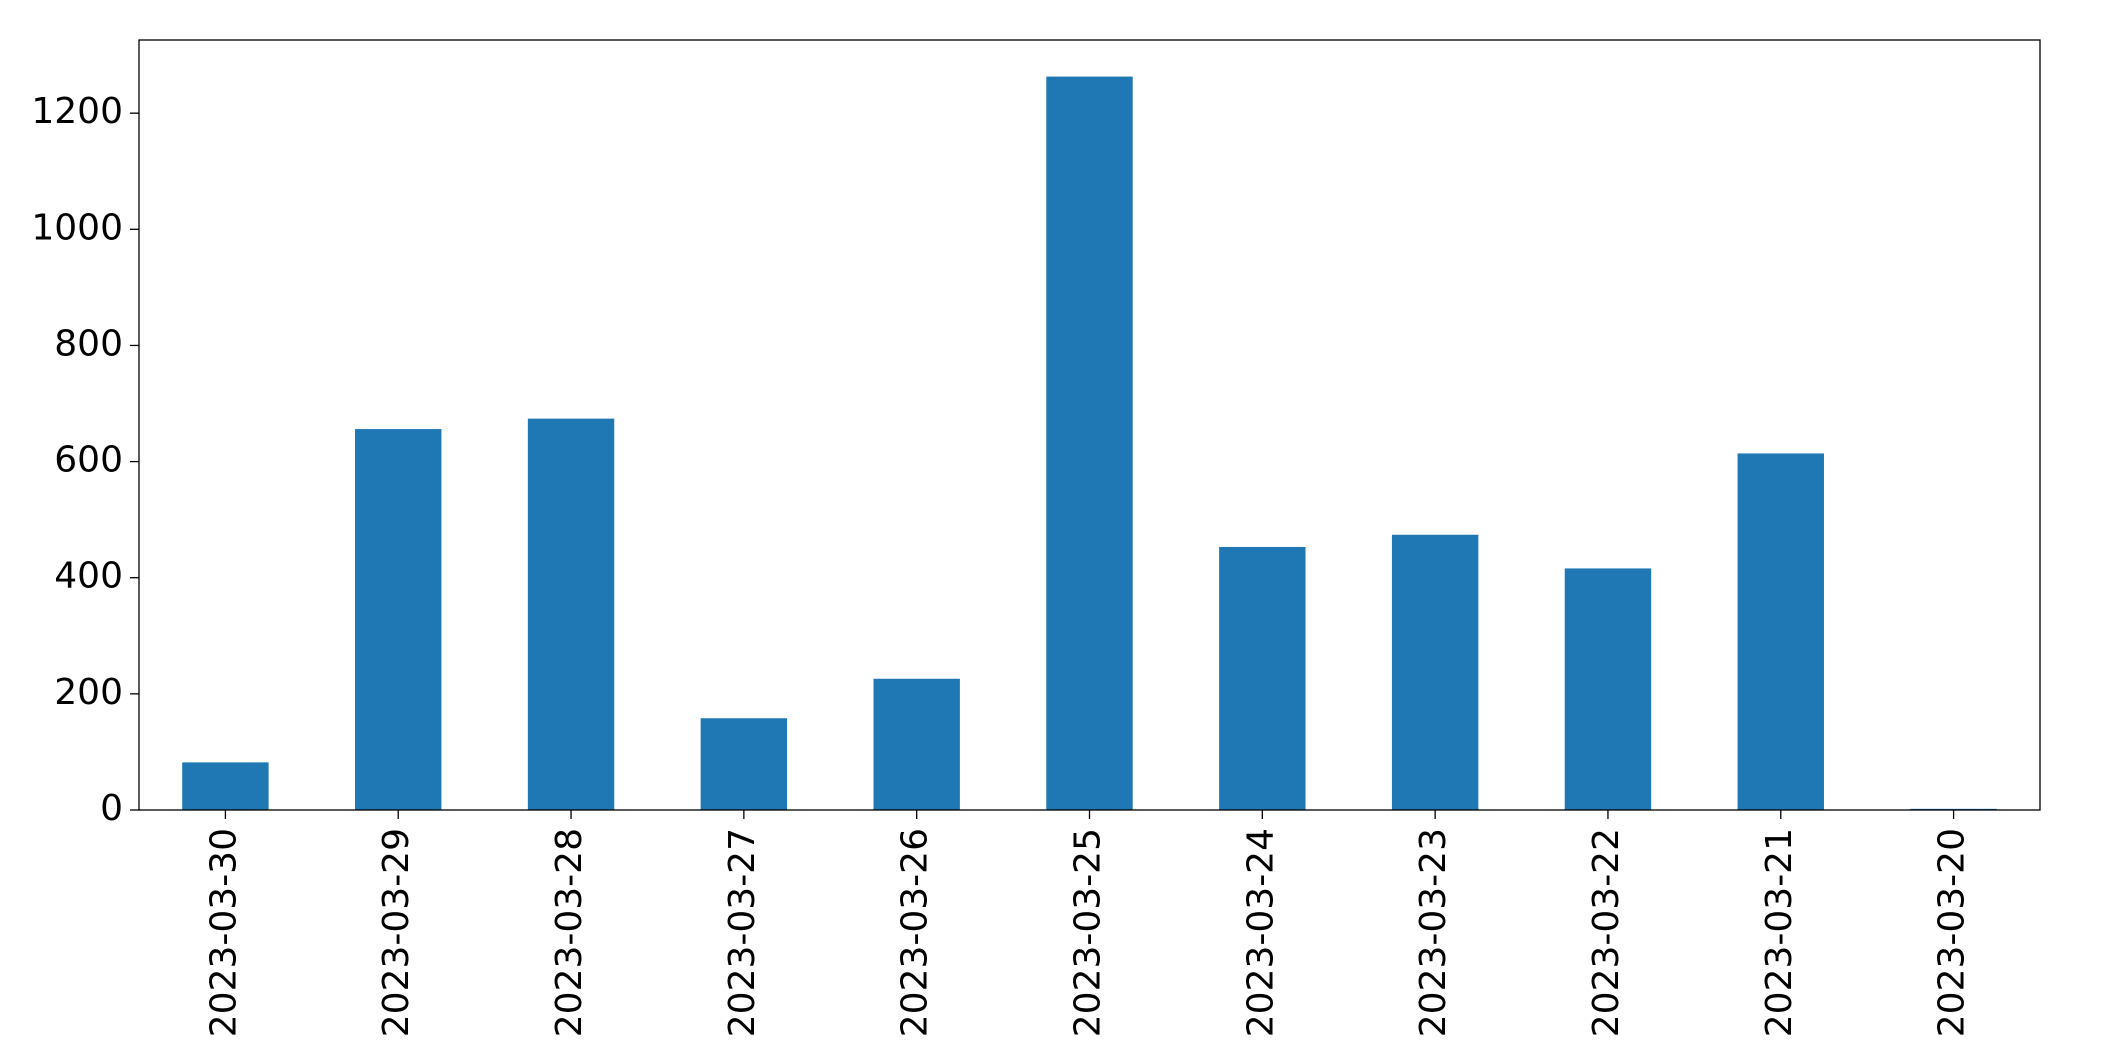 The image size is (2115, 1061). I want to click on y-tick-label: 200, so click(88, 692).